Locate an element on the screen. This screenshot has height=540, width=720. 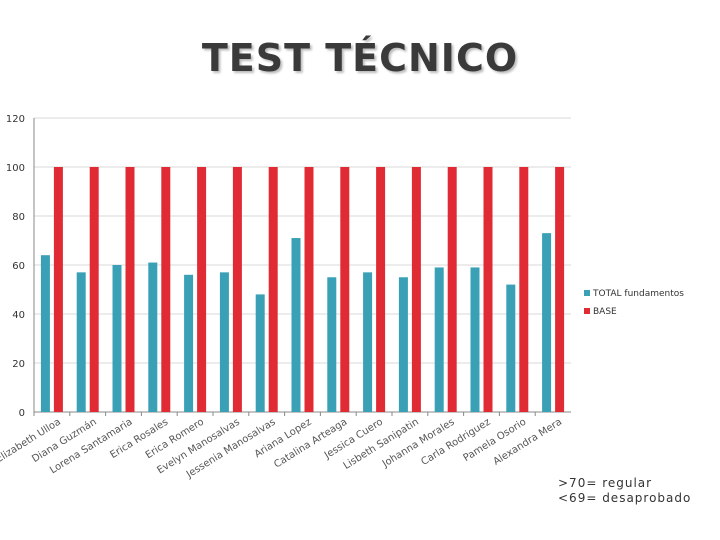
legend-label: BASE is located at coordinates (605, 312).